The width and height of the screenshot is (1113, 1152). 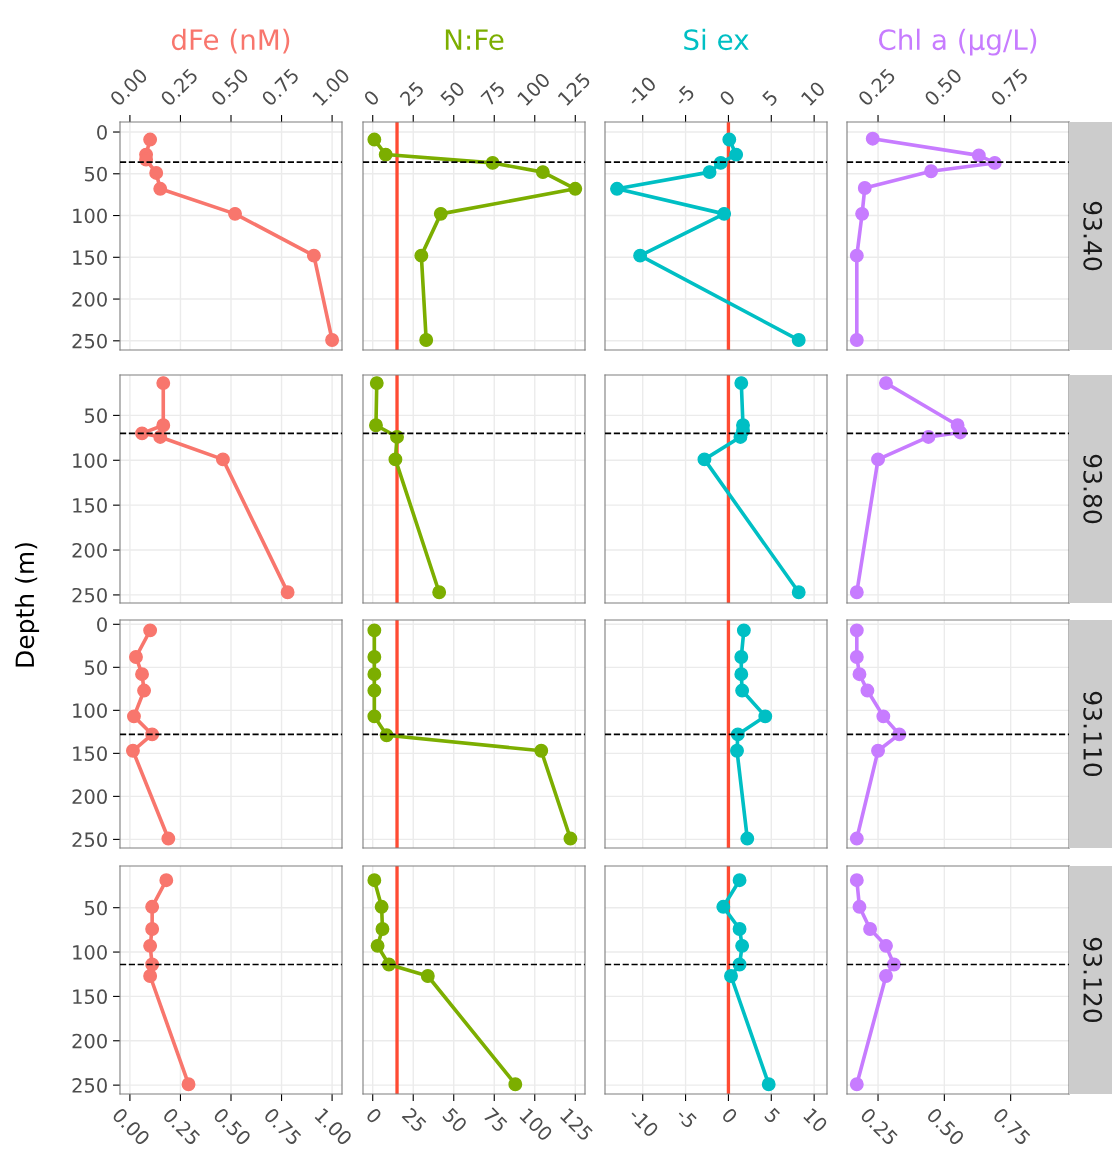 What do you see at coordinates (1093, 980) in the screenshot?
I see `text: 93.120` at bounding box center [1093, 980].